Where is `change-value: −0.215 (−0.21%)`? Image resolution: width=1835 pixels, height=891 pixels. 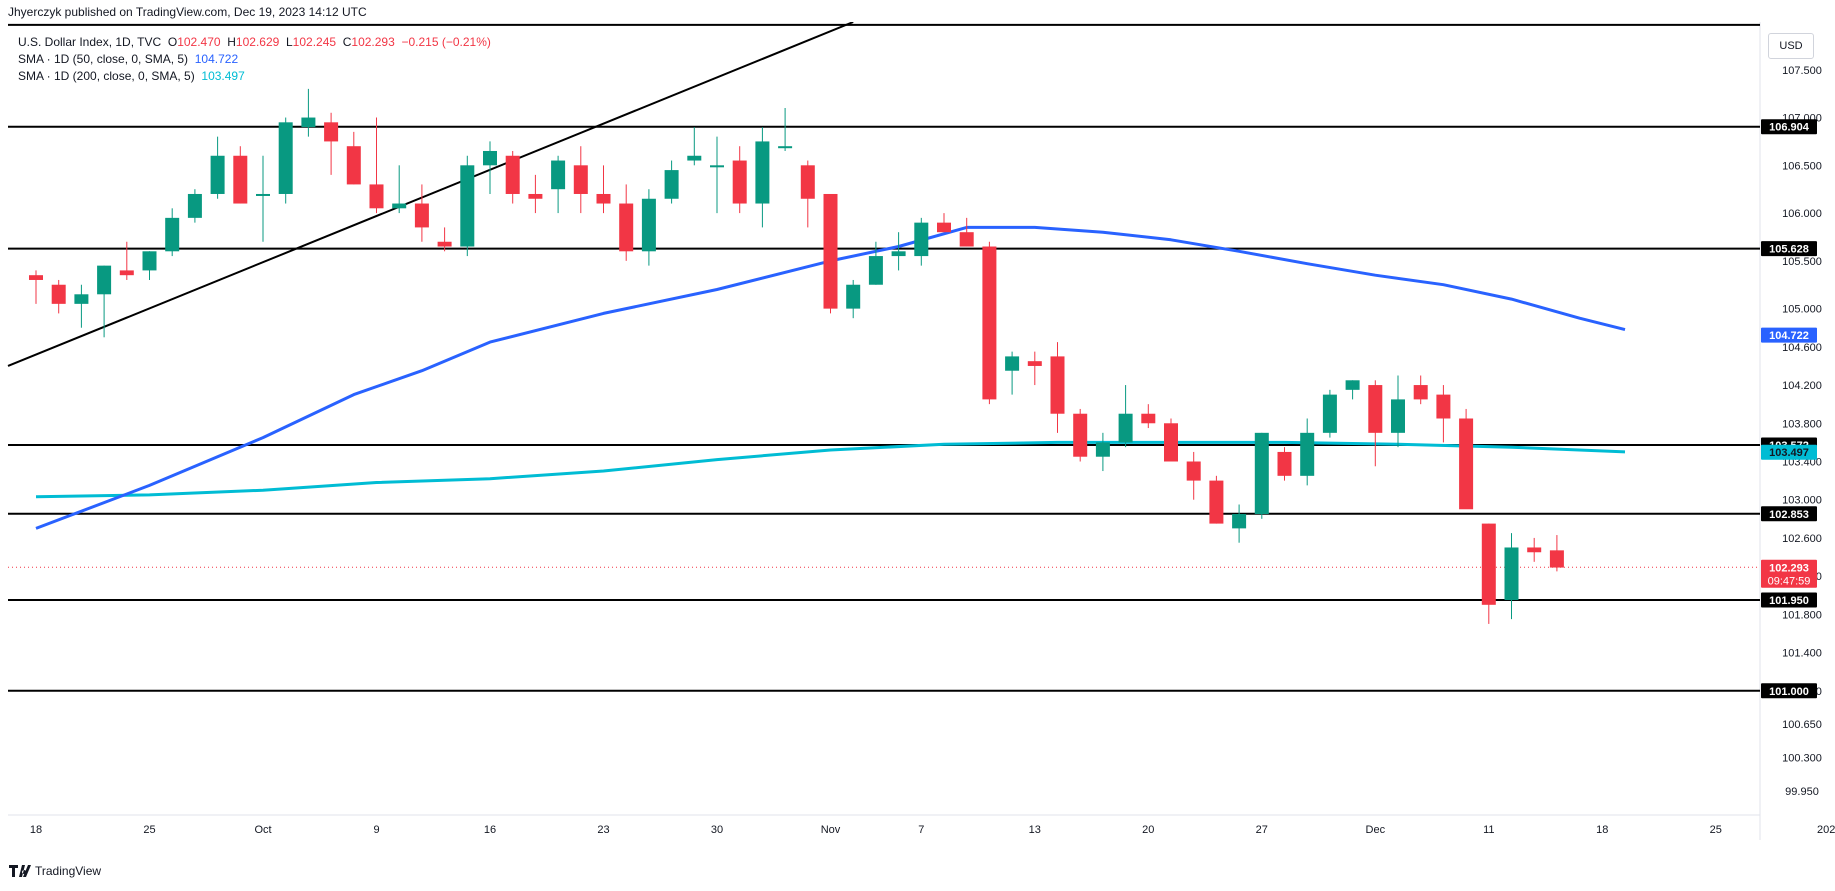
change-value: −0.215 (−0.21%) is located at coordinates (446, 42).